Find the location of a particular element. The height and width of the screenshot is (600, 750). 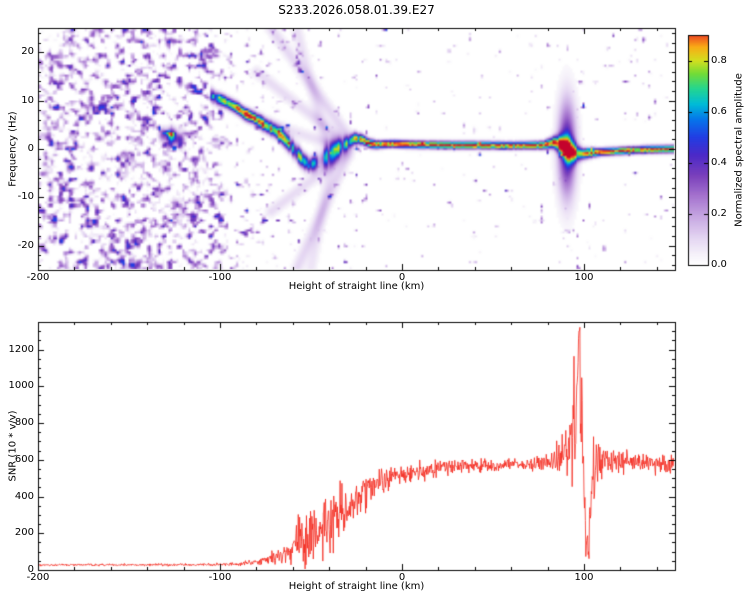

tick-label: -20 is located at coordinates (25, 245).